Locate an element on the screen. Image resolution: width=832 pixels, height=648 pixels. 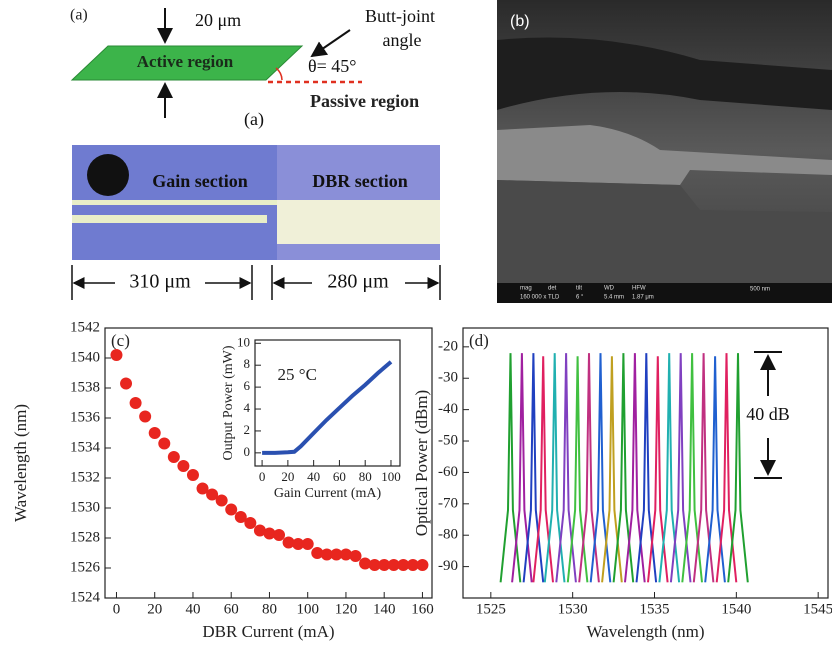
gain-label: Gain section is located at coordinates (200, 181).